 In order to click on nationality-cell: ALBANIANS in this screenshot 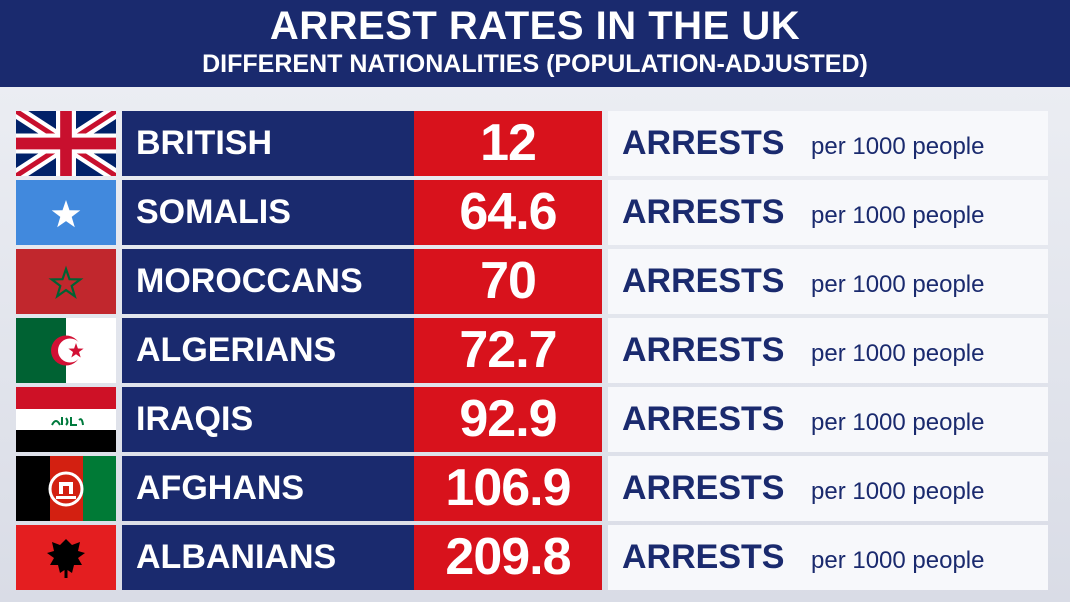, I will do `click(268, 557)`.